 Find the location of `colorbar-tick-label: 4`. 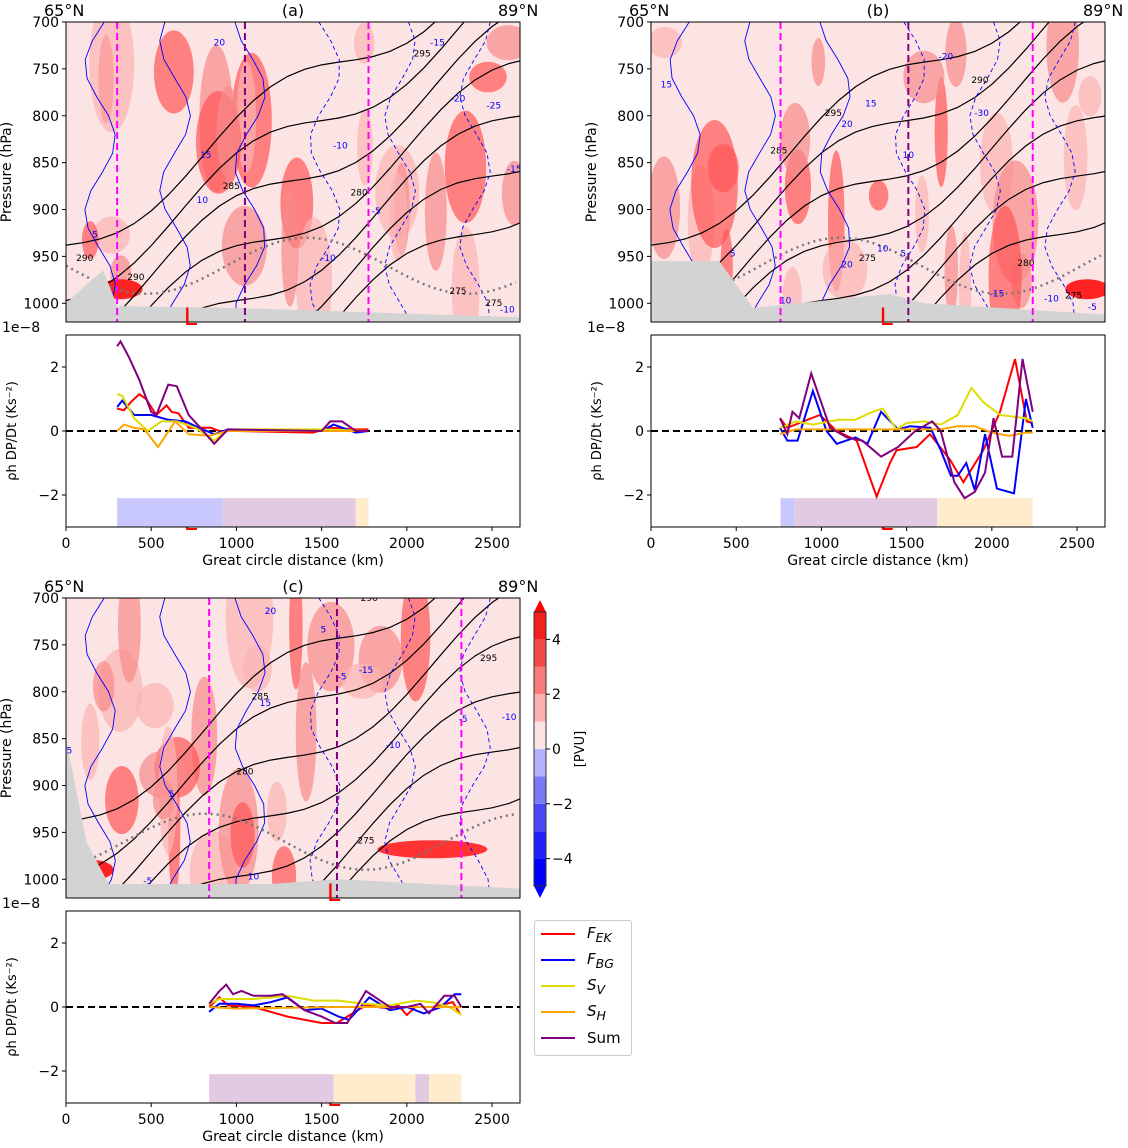

colorbar-tick-label: 4 is located at coordinates (556, 640).